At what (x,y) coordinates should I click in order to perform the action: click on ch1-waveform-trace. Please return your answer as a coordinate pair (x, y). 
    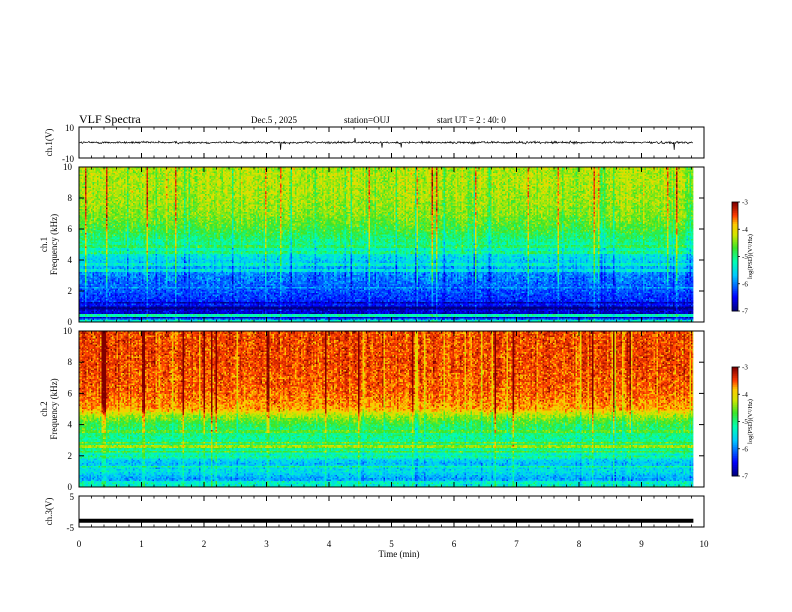
    Looking at the image, I should click on (386, 144).